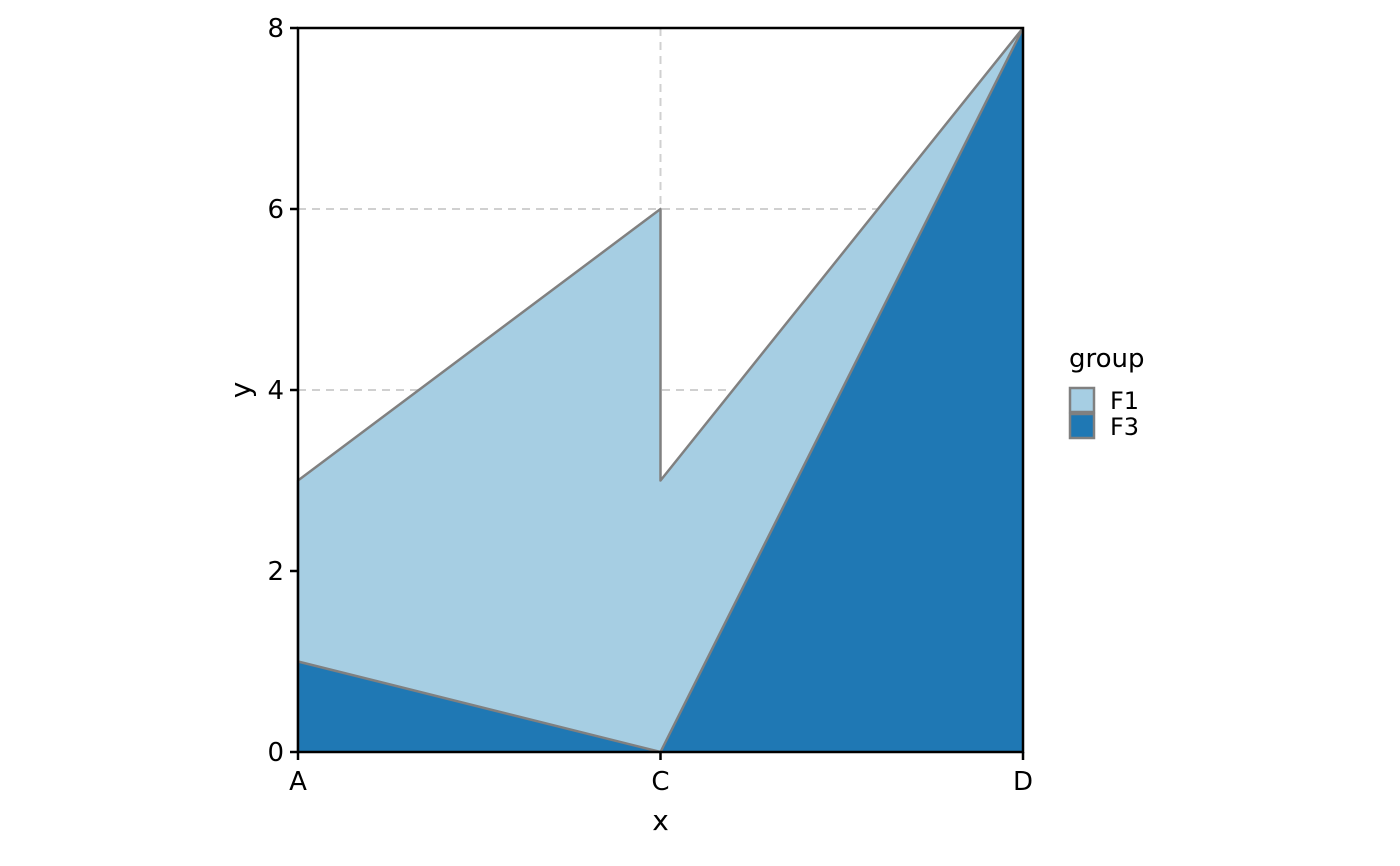 Image resolution: width=1400 pixels, height=866 pixels. What do you see at coordinates (660, 820) in the screenshot?
I see `x-axis-title: x` at bounding box center [660, 820].